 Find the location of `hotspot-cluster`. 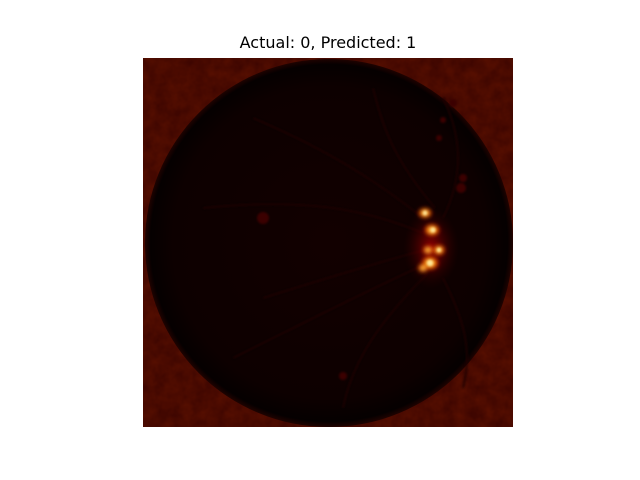

hotspot-cluster is located at coordinates (431, 240).